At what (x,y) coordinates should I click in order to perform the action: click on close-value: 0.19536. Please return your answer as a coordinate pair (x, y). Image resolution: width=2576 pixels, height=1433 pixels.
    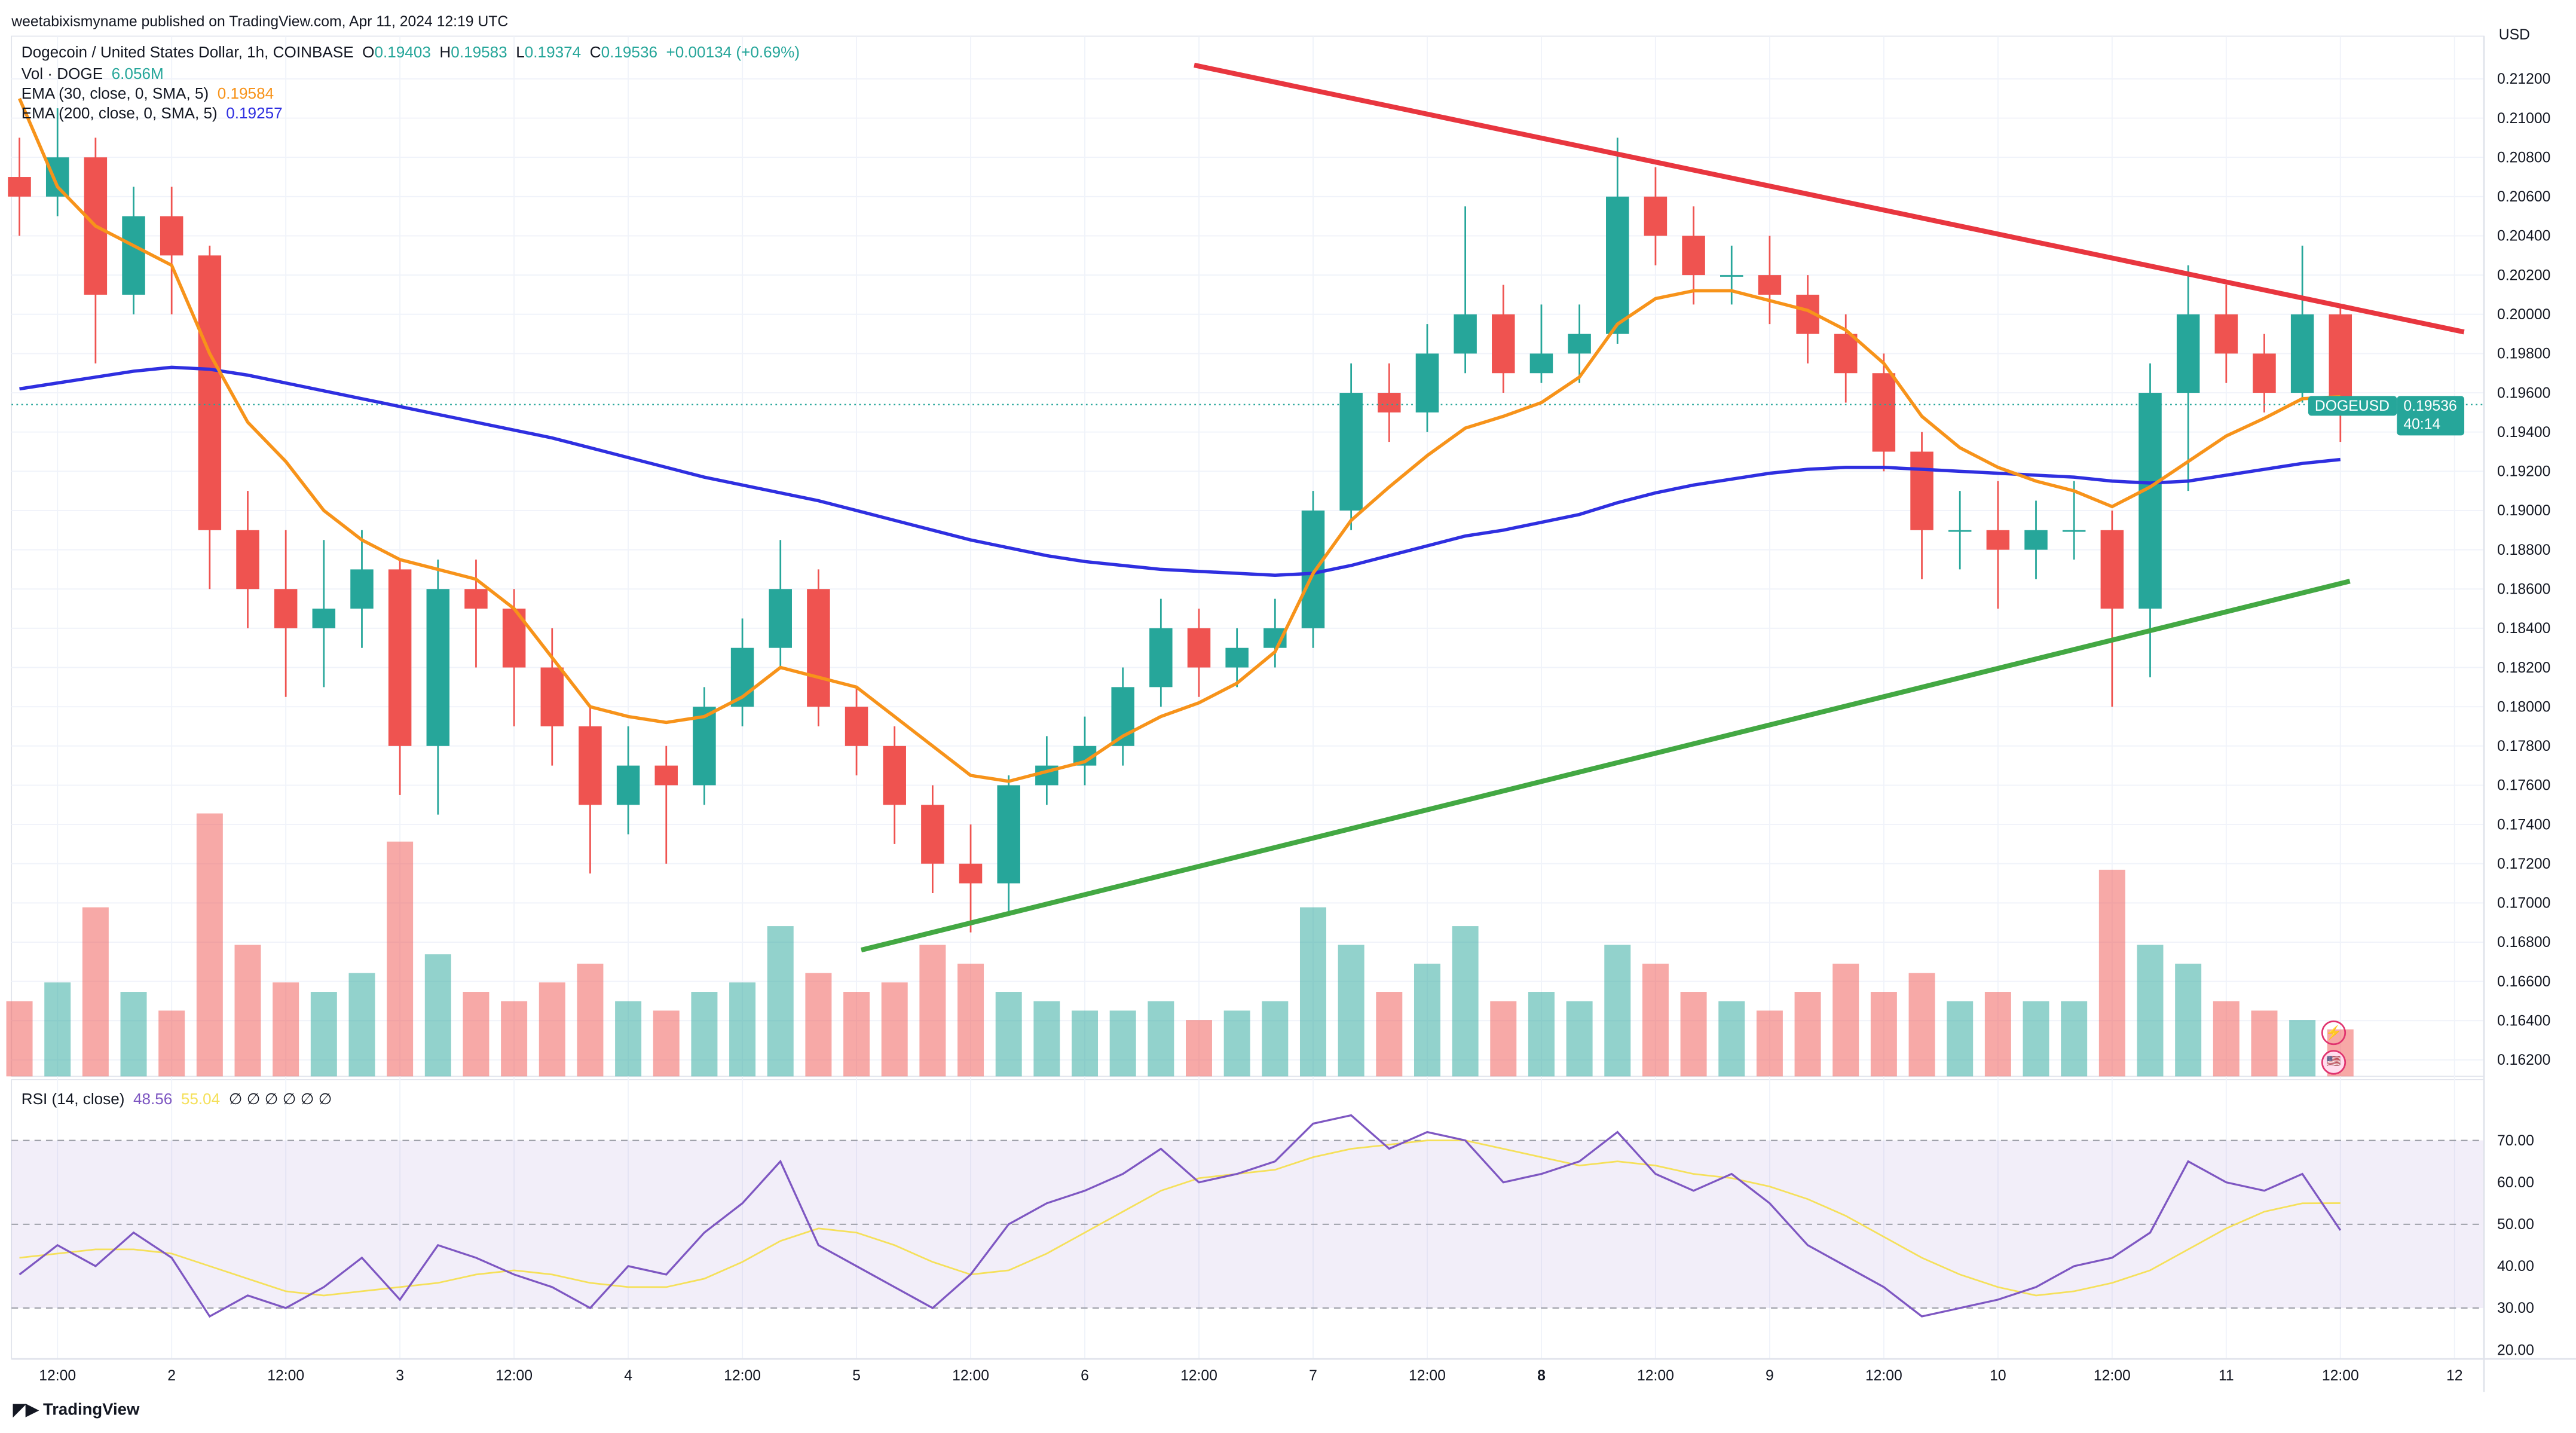
    Looking at the image, I should click on (629, 53).